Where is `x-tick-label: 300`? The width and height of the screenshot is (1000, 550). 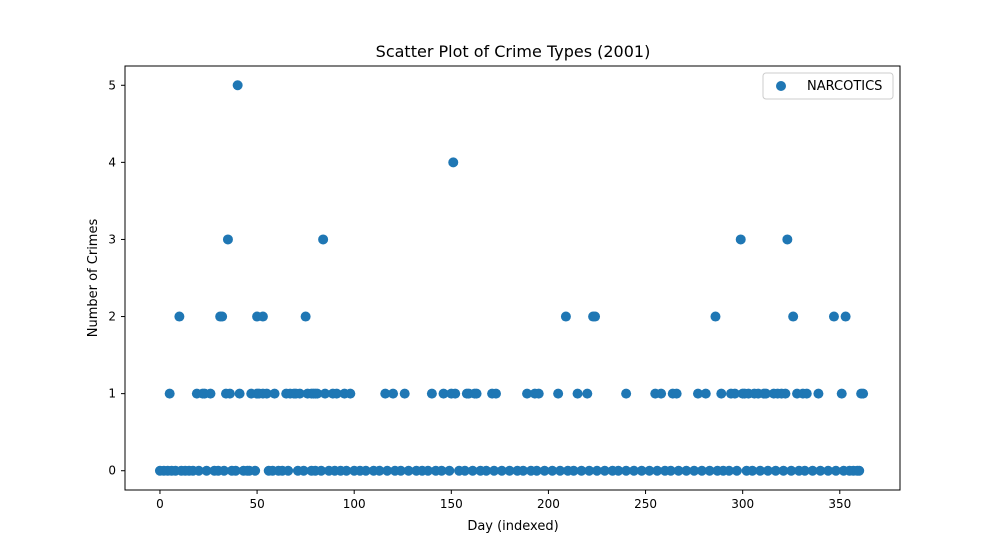
x-tick-label: 300 is located at coordinates (742, 504).